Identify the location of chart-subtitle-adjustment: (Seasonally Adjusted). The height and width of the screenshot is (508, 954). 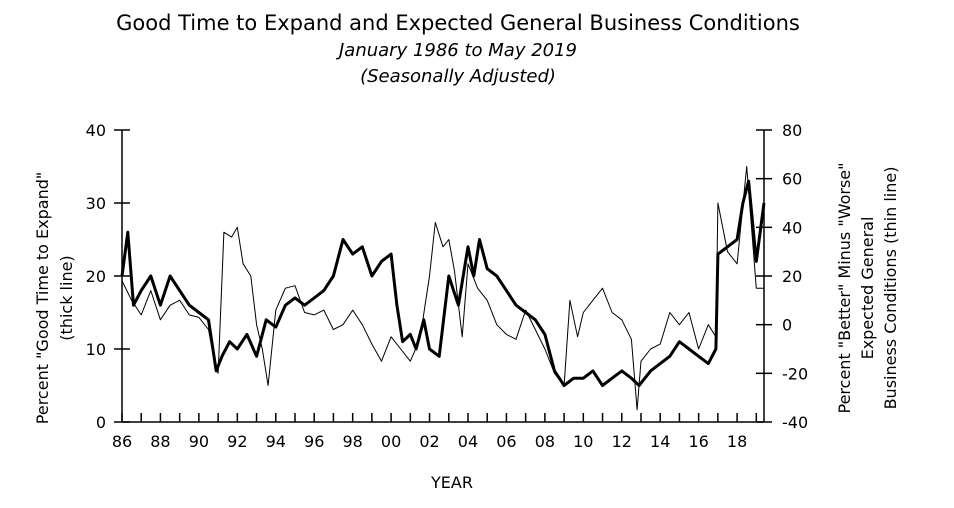
(458, 76).